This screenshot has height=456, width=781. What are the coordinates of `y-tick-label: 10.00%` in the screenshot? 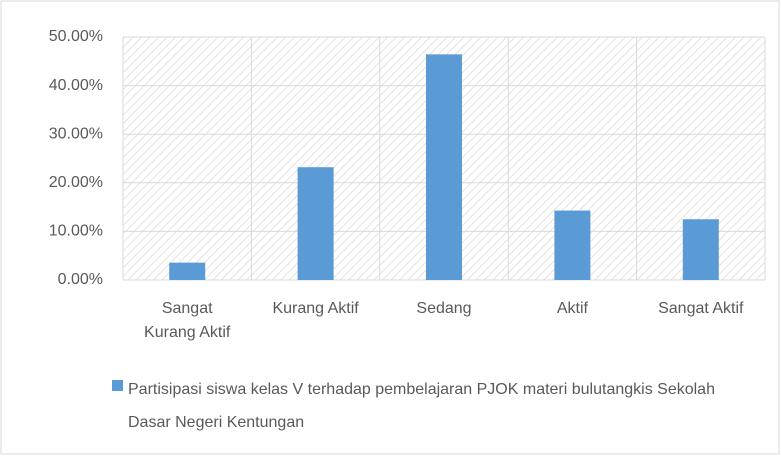 It's located at (76, 231).